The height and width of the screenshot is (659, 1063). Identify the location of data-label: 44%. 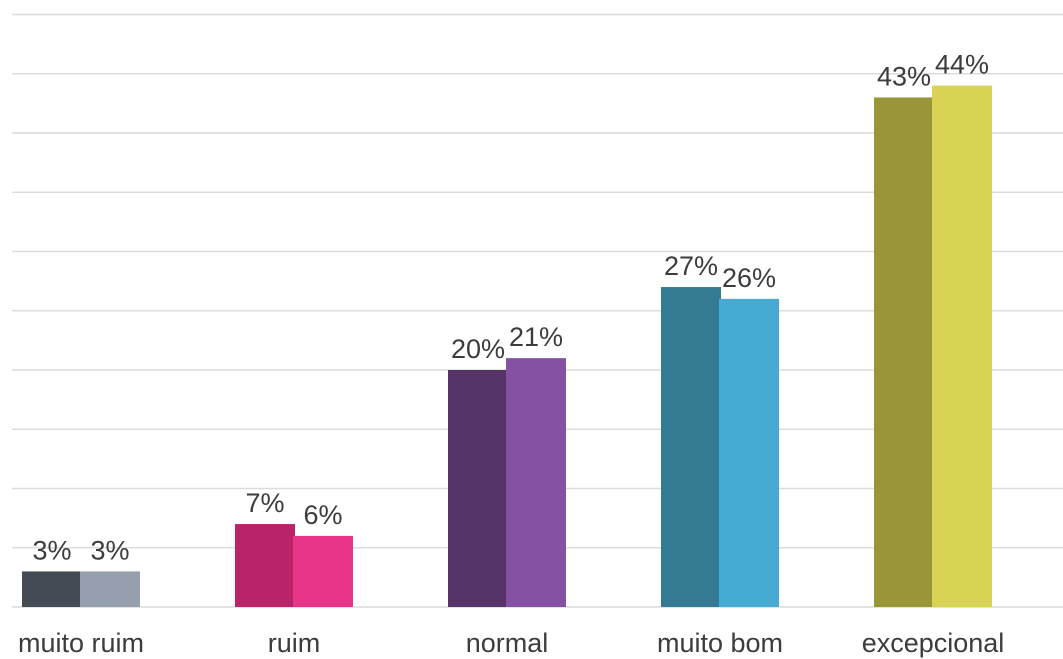
(962, 65).